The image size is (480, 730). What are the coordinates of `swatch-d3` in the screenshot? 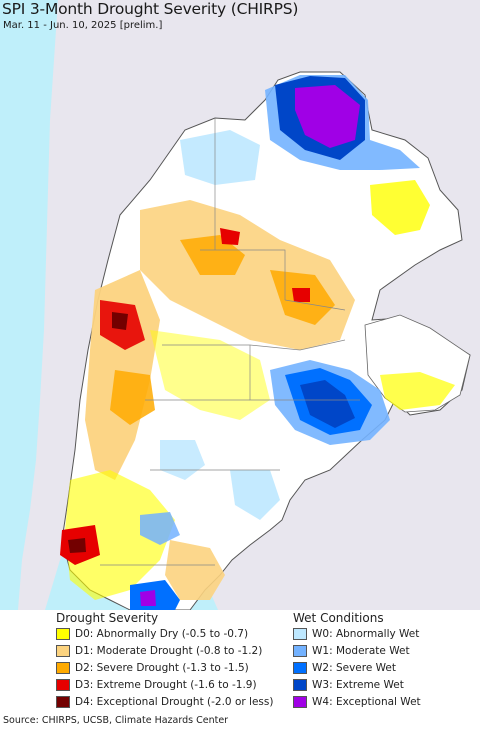 It's located at (63, 685).